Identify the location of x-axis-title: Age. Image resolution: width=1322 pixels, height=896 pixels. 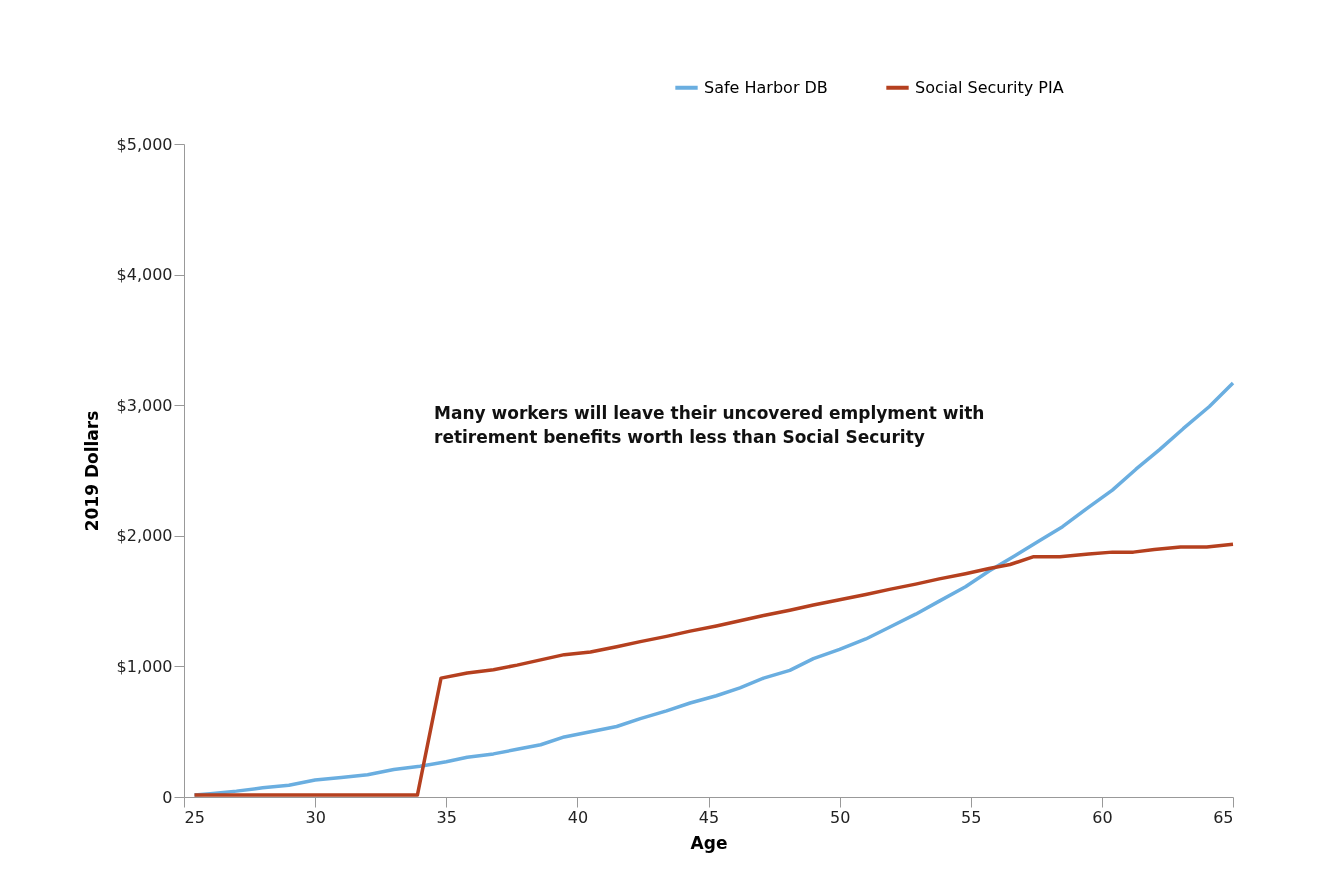
(709, 842).